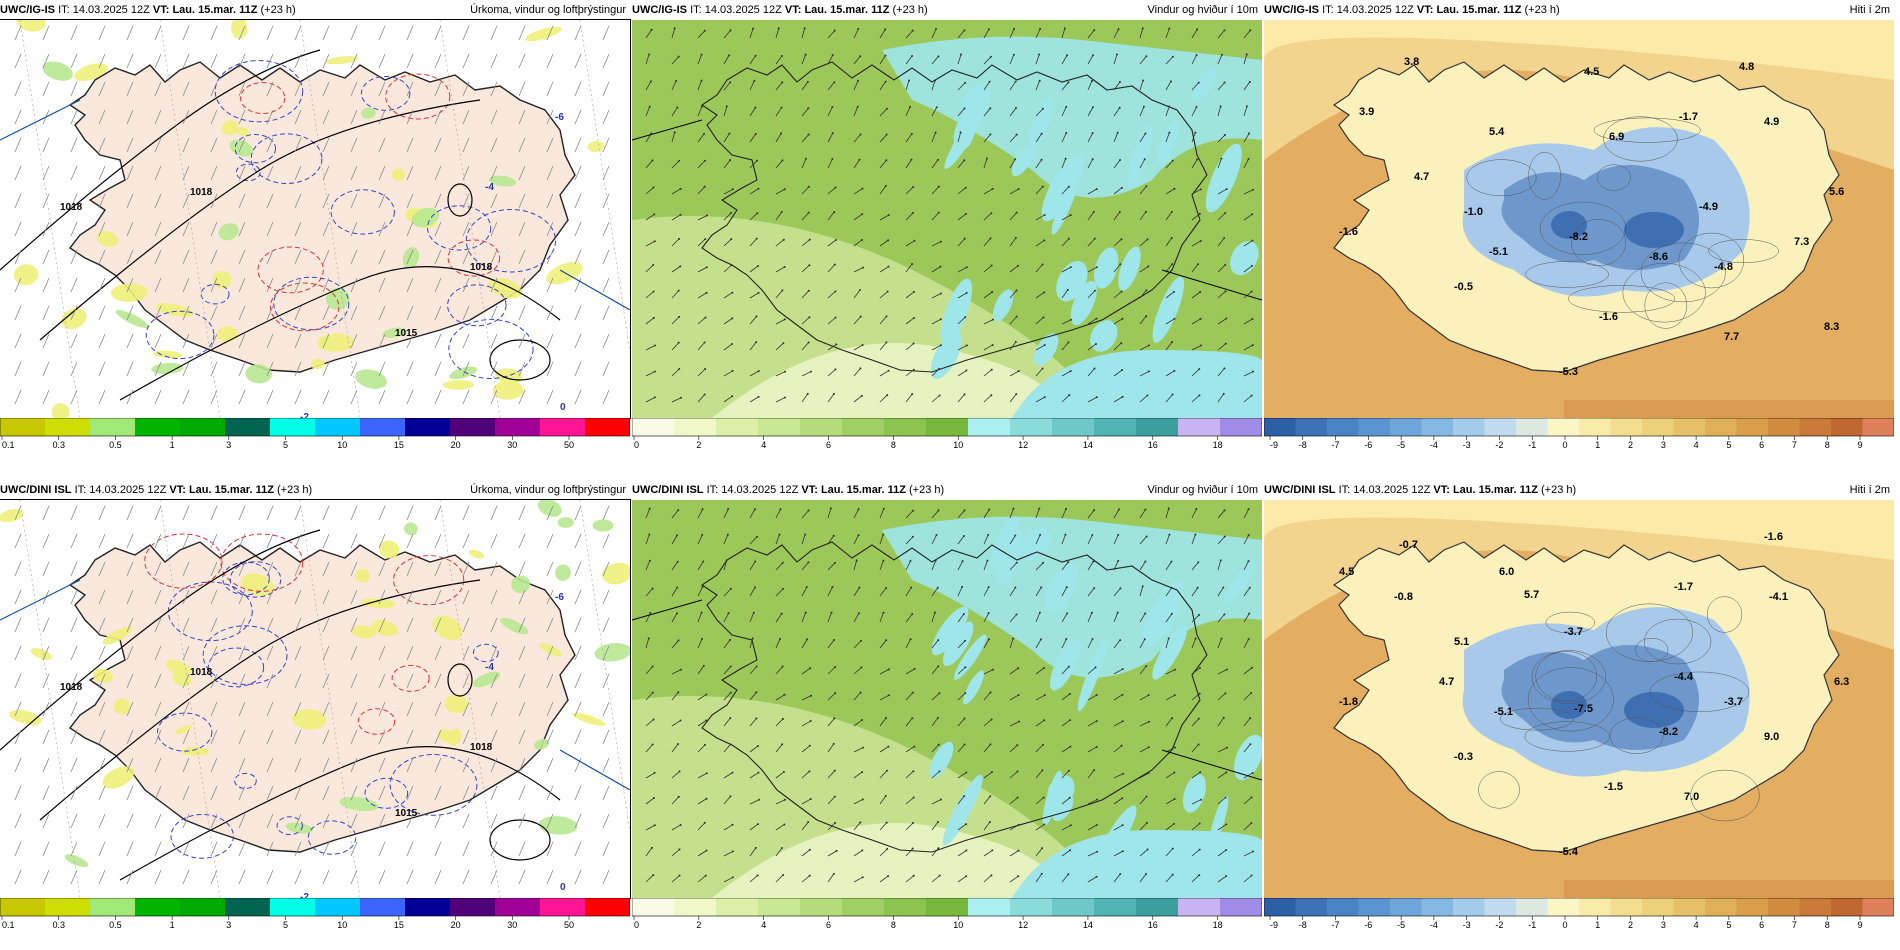 This screenshot has width=1900, height=950. Describe the element at coordinates (1153, 445) in the screenshot. I see `colorbar-tick-label: 16` at that location.